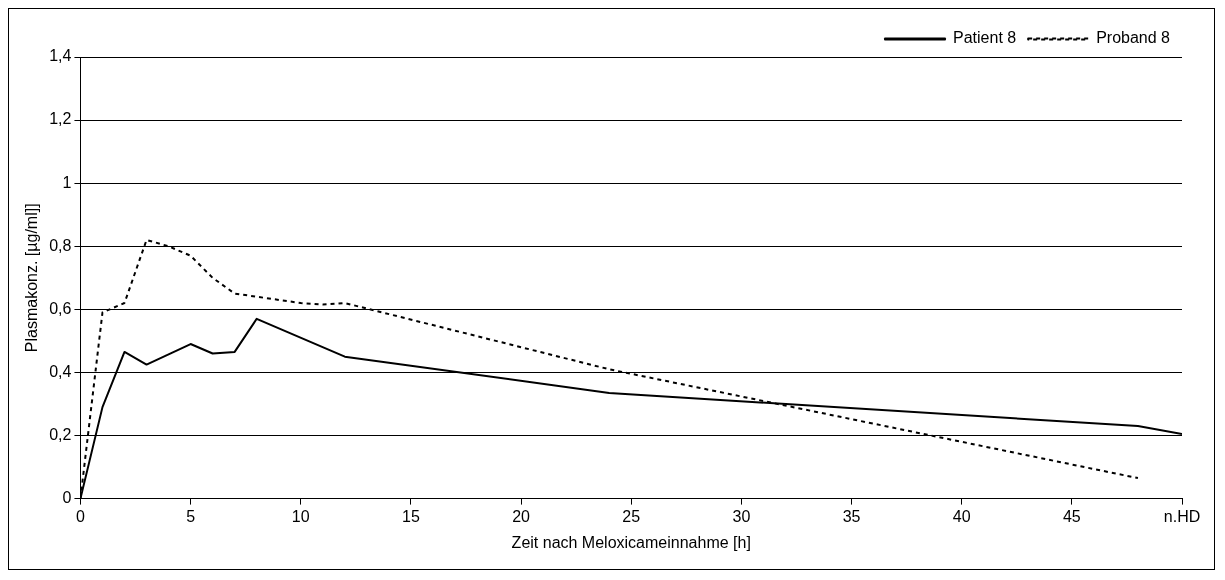 Image resolution: width=1225 pixels, height=580 pixels. What do you see at coordinates (300, 516) in the screenshot?
I see `x-tick-label: 10` at bounding box center [300, 516].